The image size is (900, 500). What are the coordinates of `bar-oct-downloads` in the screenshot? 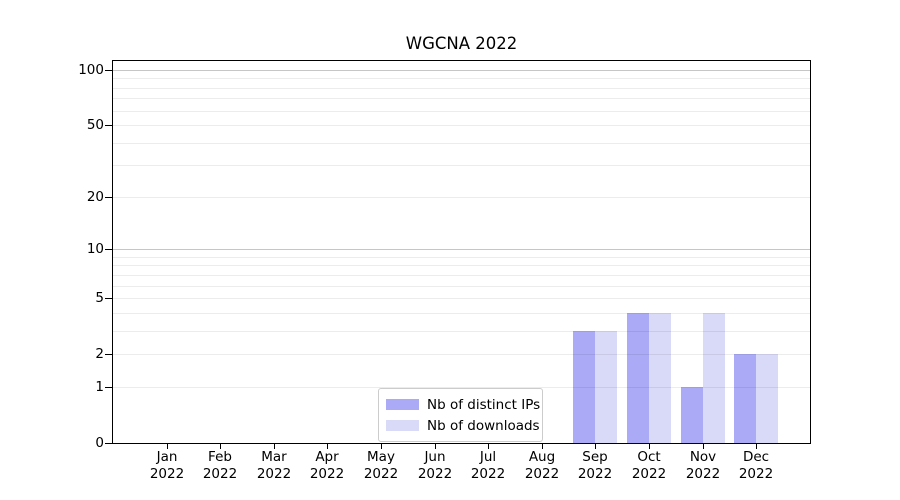 It's located at (659, 377).